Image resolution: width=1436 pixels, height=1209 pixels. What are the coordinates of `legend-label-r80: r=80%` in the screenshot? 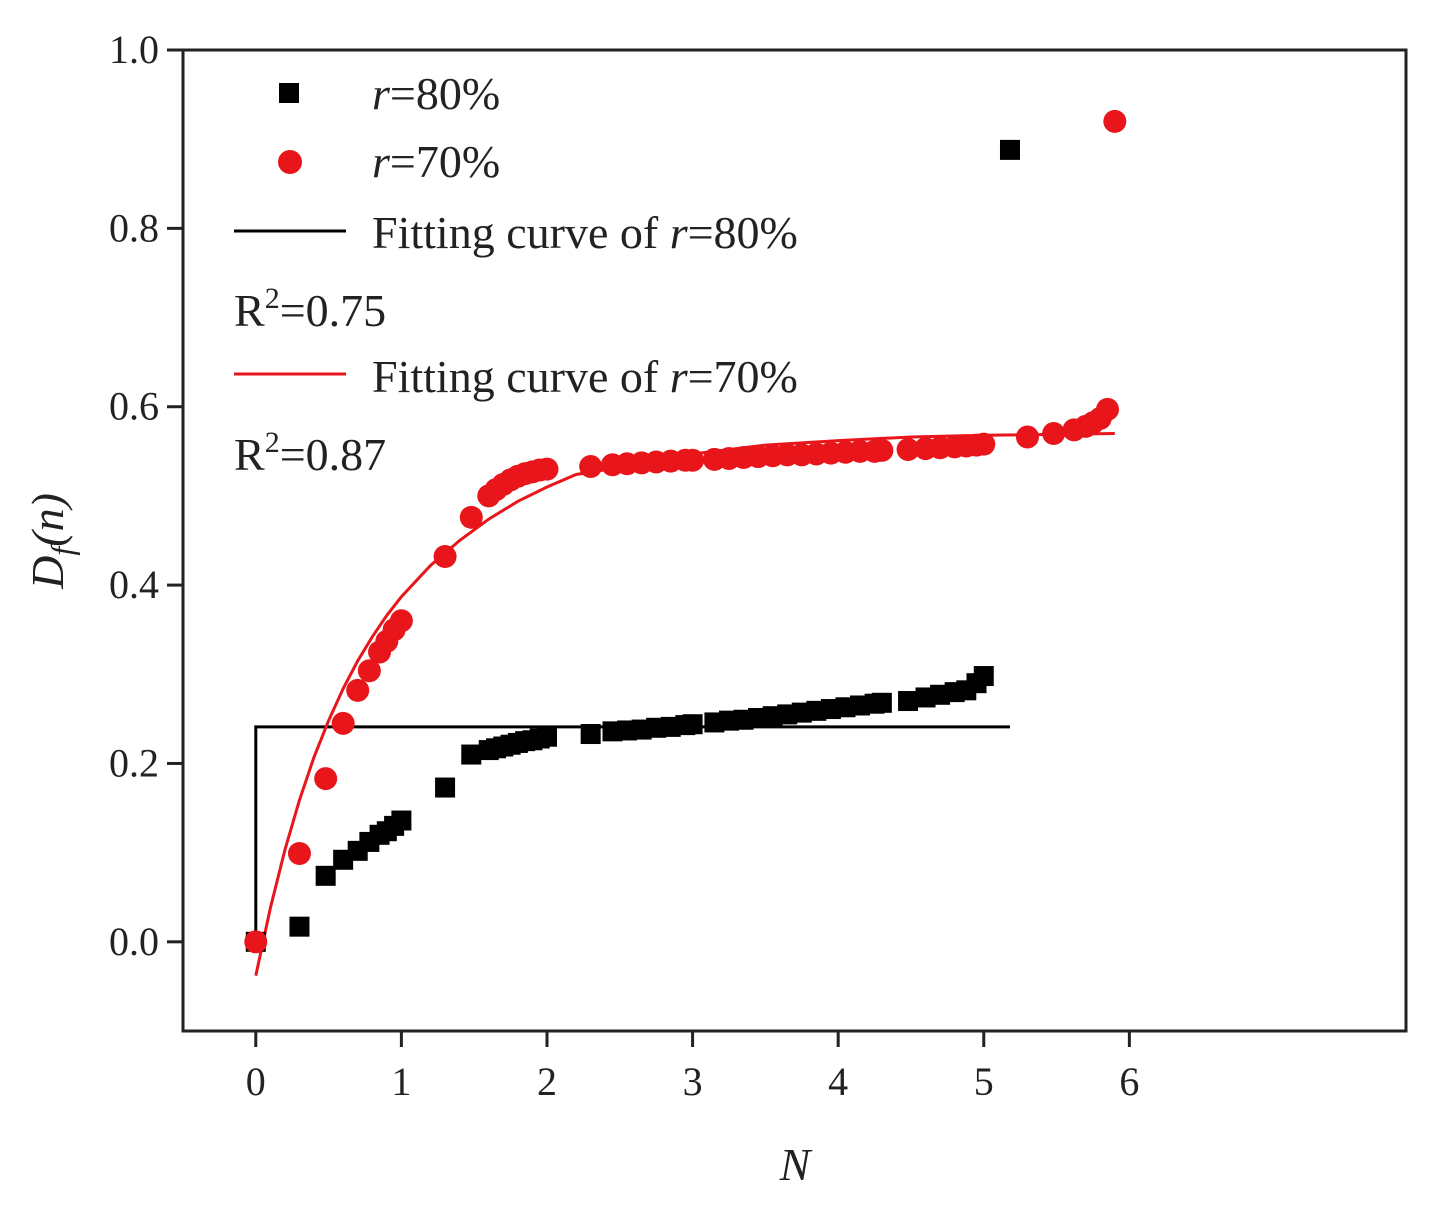 It's located at (436, 93).